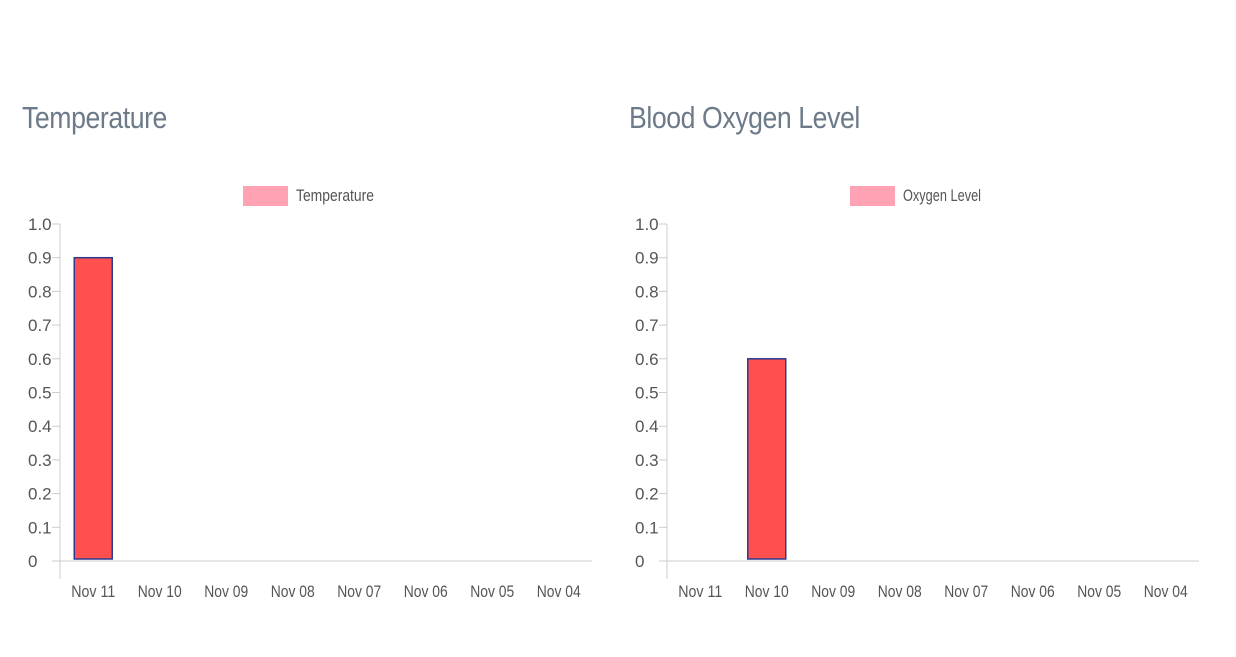  What do you see at coordinates (335, 195) in the screenshot?
I see `legend-label: Temperature` at bounding box center [335, 195].